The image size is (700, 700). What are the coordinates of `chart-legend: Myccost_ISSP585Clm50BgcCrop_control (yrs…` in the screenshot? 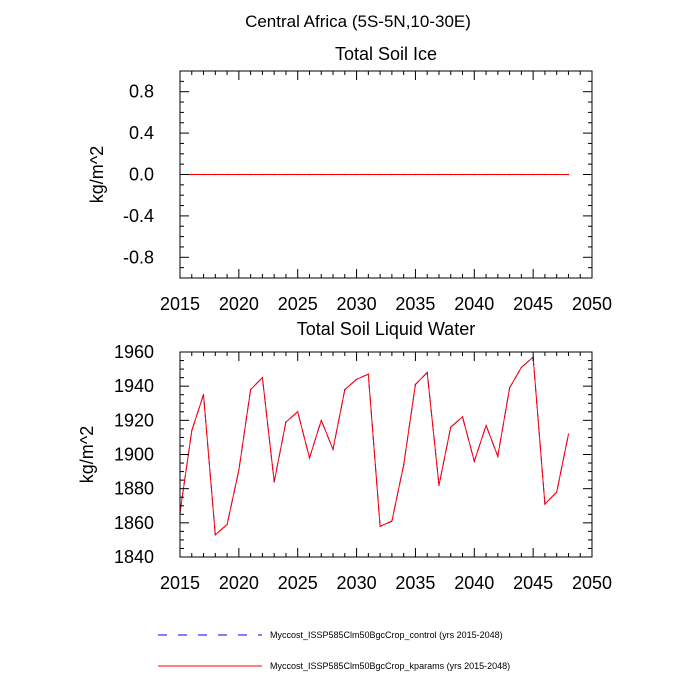 It's located at (334, 650).